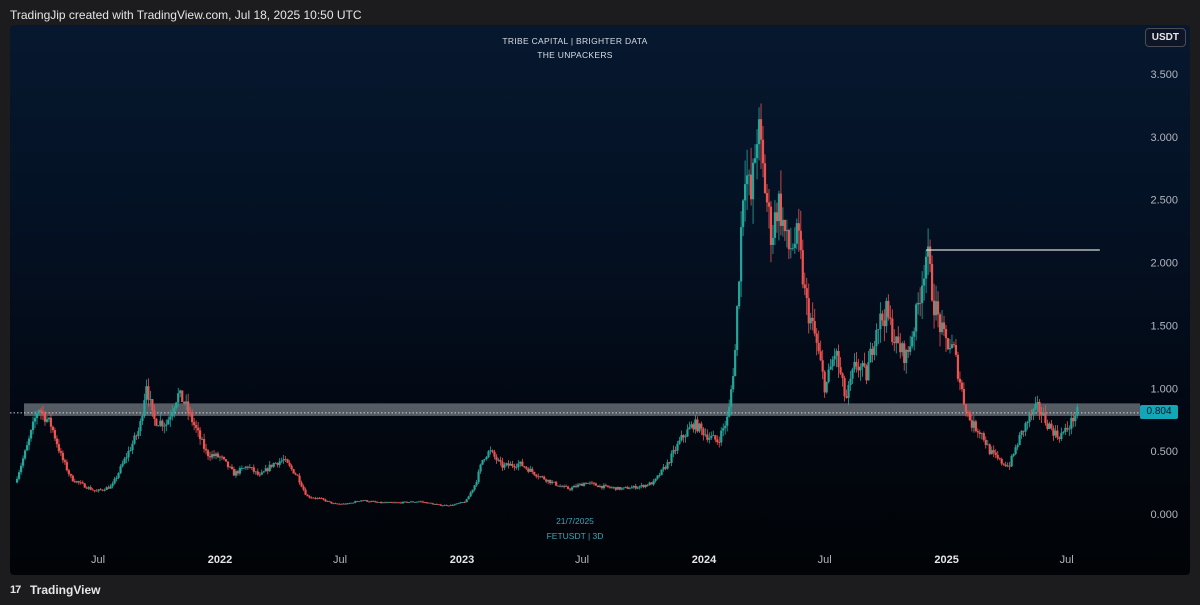 The height and width of the screenshot is (605, 1200). I want to click on y-axis-tick-label: 0.000, so click(1164, 515).